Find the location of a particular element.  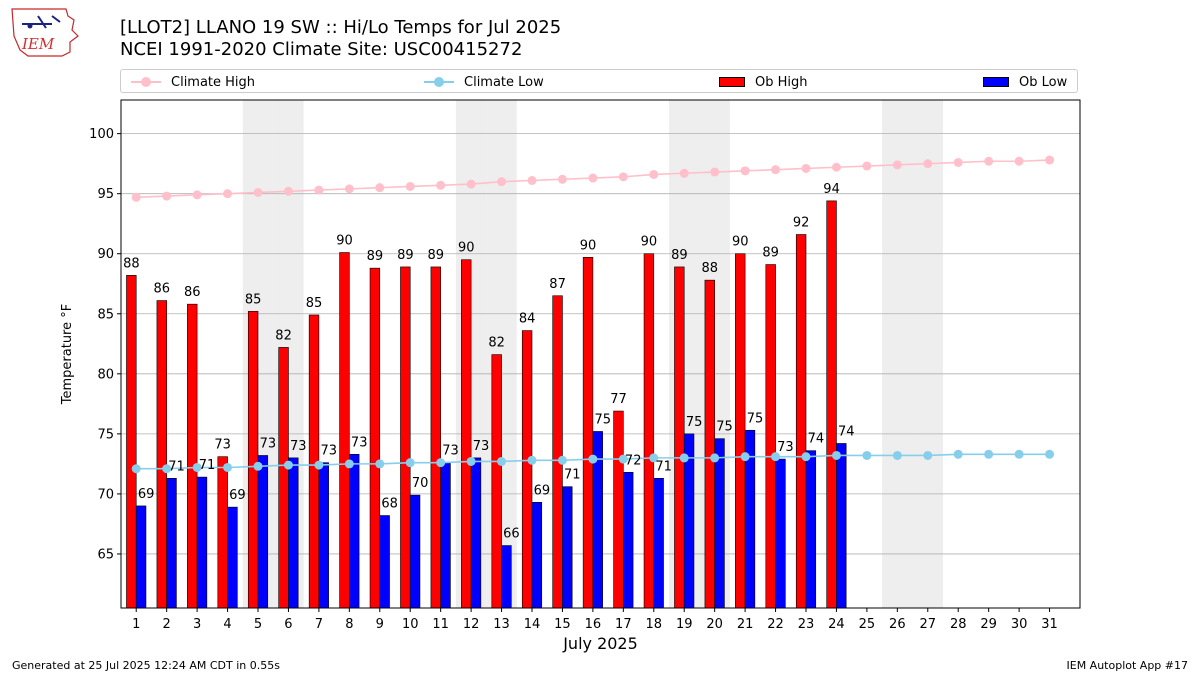

ob-high-label: 94 is located at coordinates (831, 189).